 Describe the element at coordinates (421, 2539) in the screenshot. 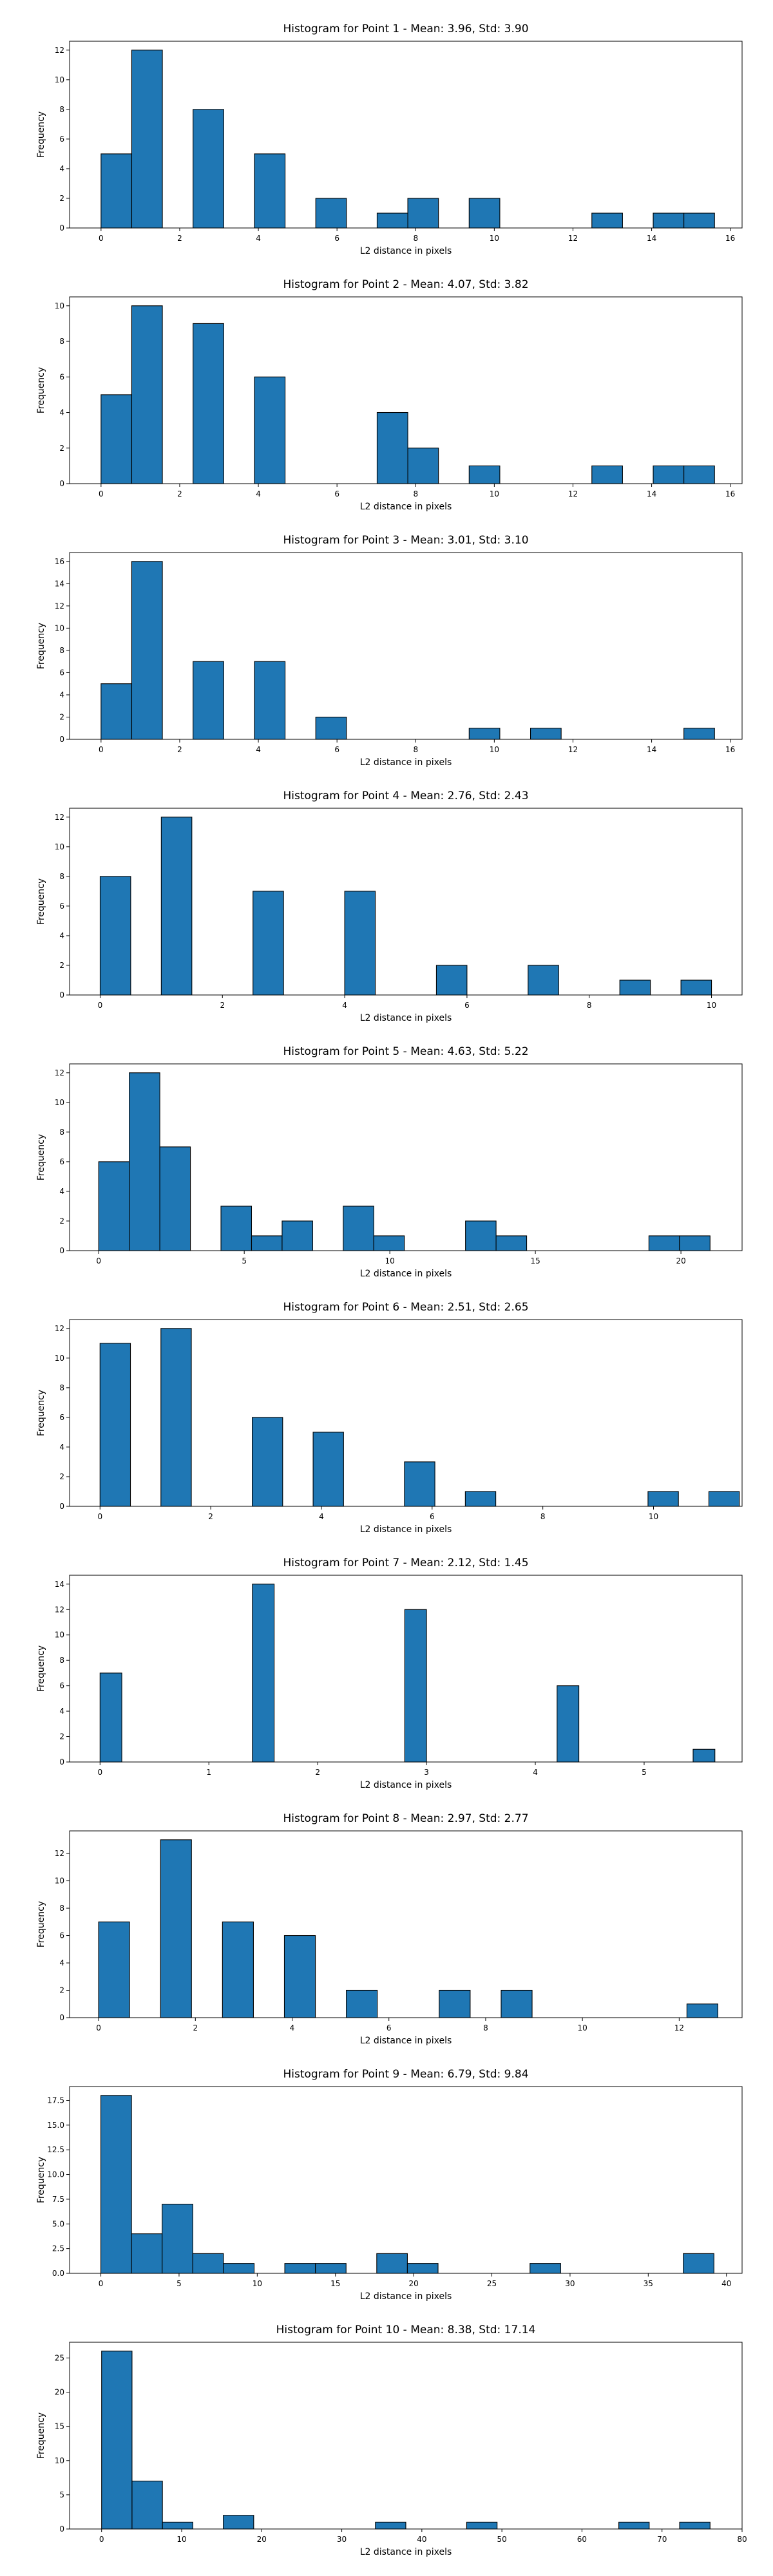

I see `x-tick-label: 40` at that location.